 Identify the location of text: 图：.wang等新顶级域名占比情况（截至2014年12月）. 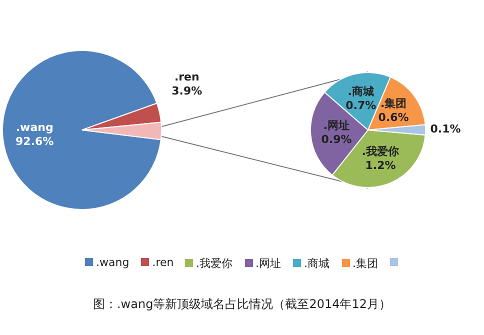
(242, 304).